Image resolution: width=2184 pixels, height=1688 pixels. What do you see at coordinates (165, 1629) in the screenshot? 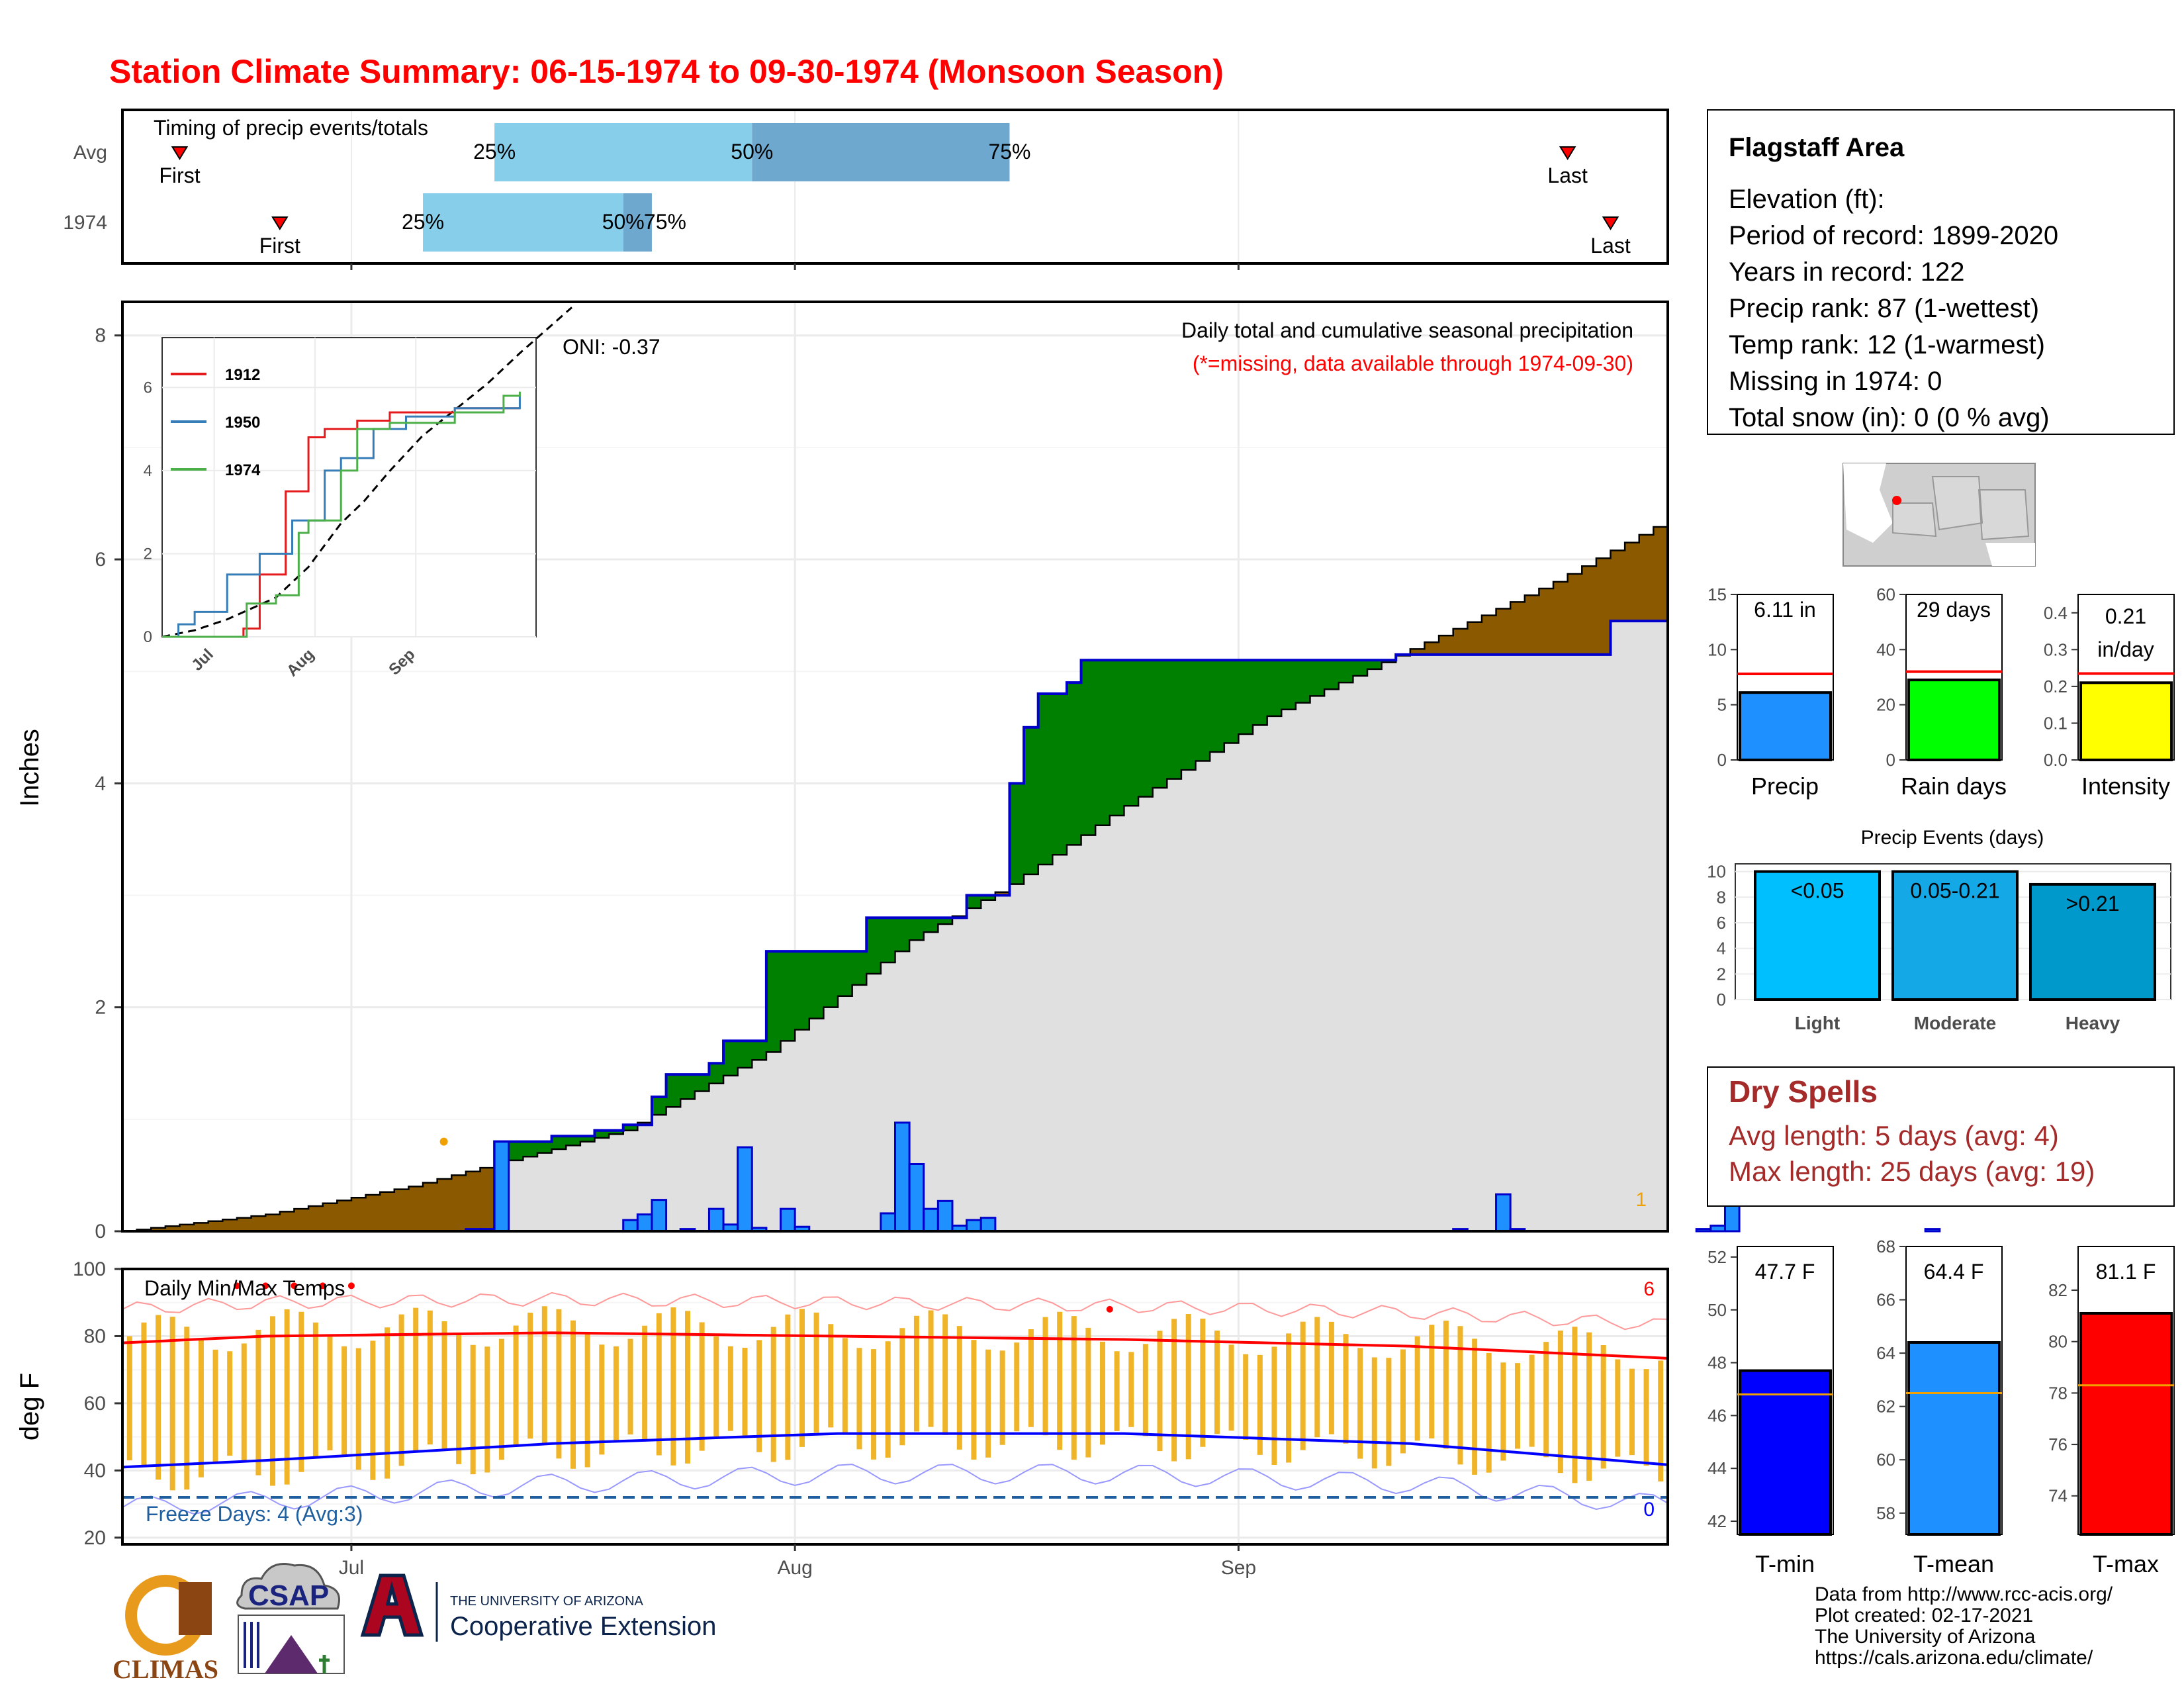
I see `climas-logo: CLIMAS` at bounding box center [165, 1629].